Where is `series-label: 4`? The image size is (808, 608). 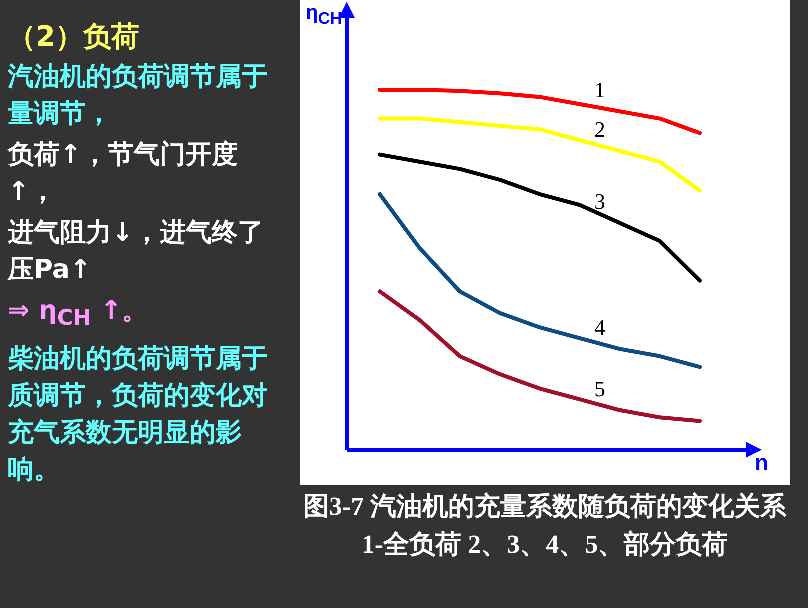
series-label: 4 is located at coordinates (600, 327).